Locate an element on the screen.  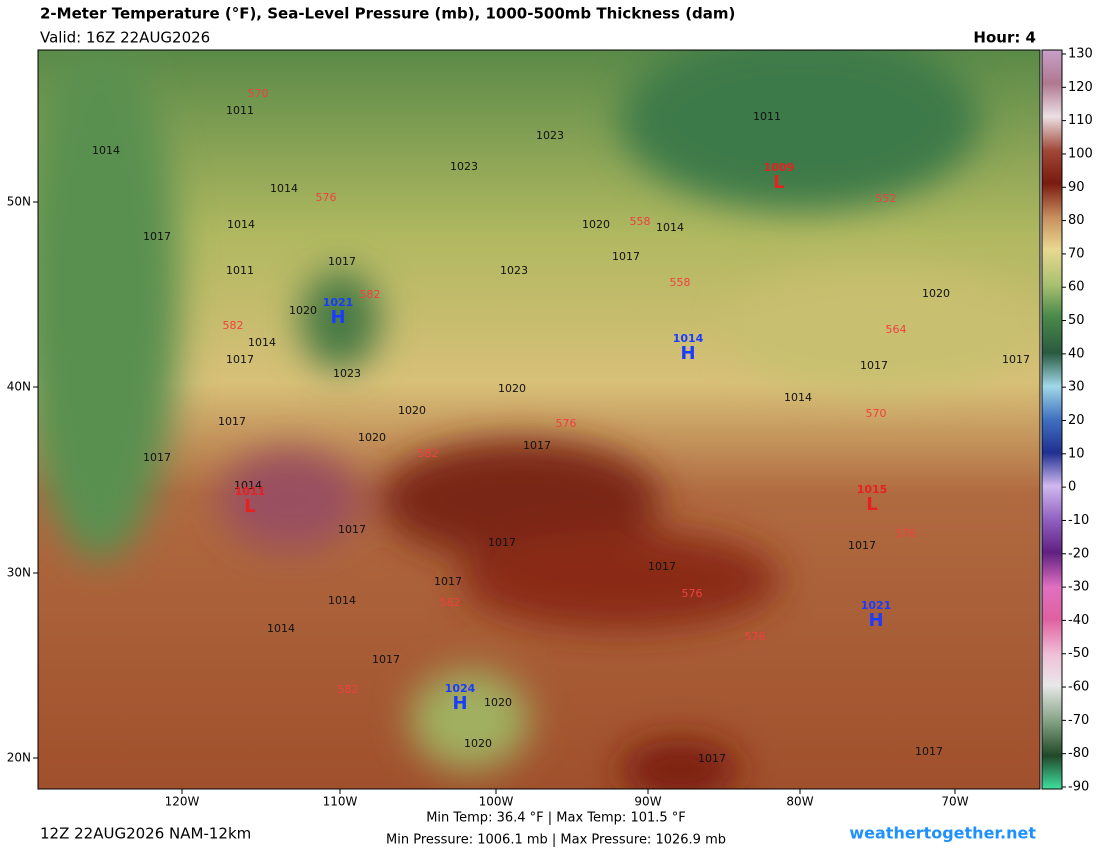
colorbar-label: 30 is located at coordinates (1076, 387).